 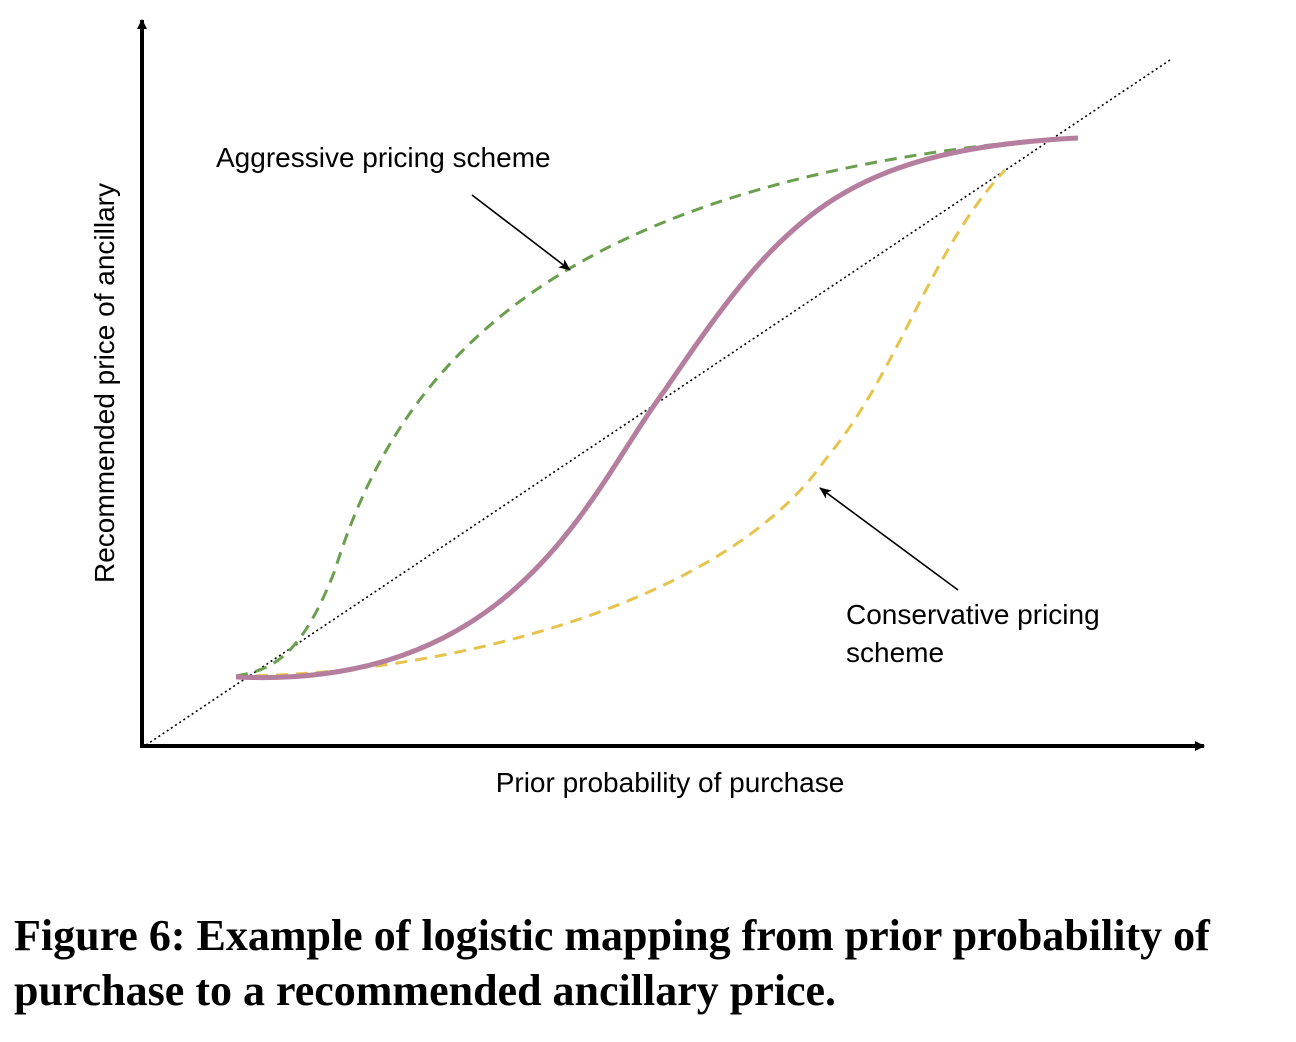 What do you see at coordinates (521, 232) in the screenshot?
I see `aggressive-annotation-arrow` at bounding box center [521, 232].